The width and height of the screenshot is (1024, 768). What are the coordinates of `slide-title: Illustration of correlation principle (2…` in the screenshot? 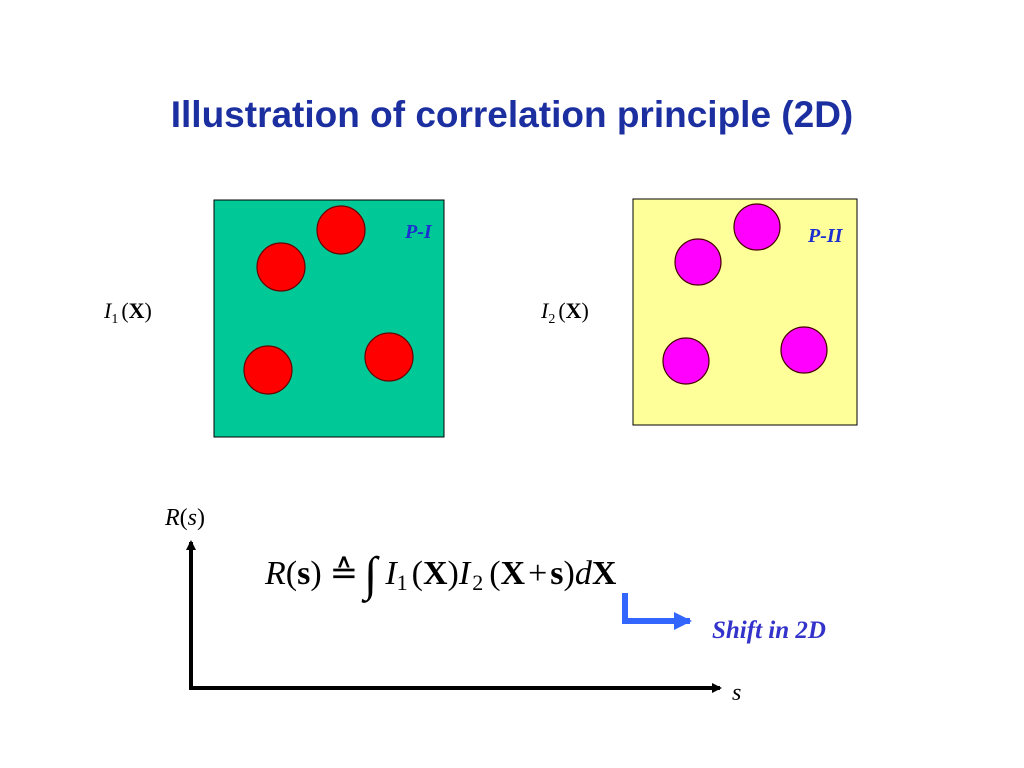 It's located at (512, 114).